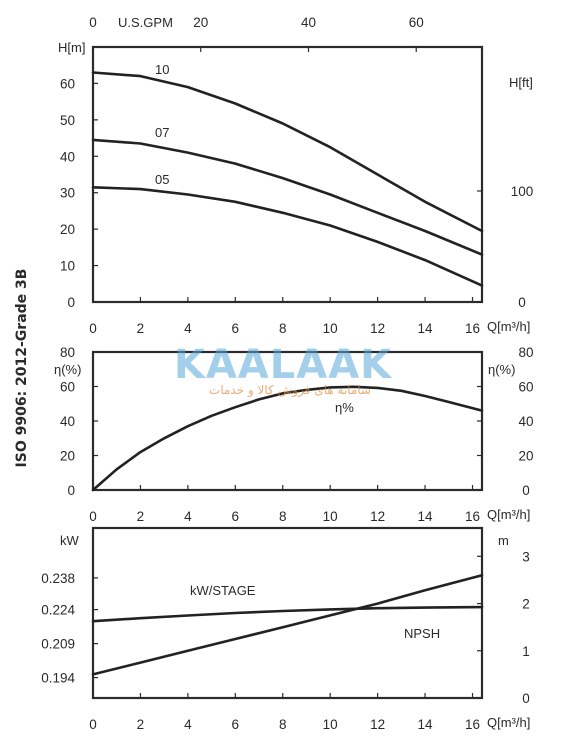 This screenshot has width=565, height=741. I want to click on top-axis-label: U.S.GPM, so click(145, 22).